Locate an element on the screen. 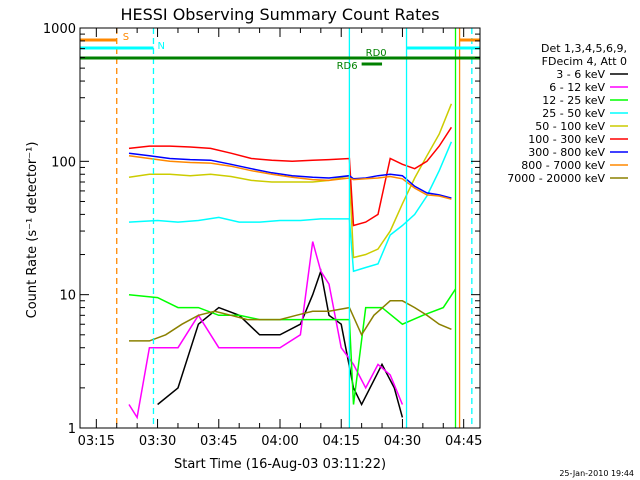 This screenshot has height=480, width=640. x-tick-label: 03:30 is located at coordinates (157, 441).